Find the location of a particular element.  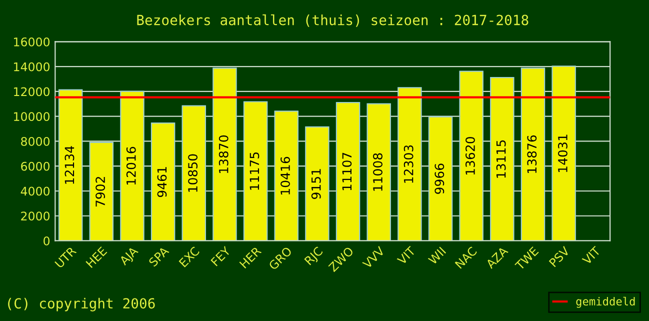

y-tick-label: 6000 is located at coordinates (35, 166).